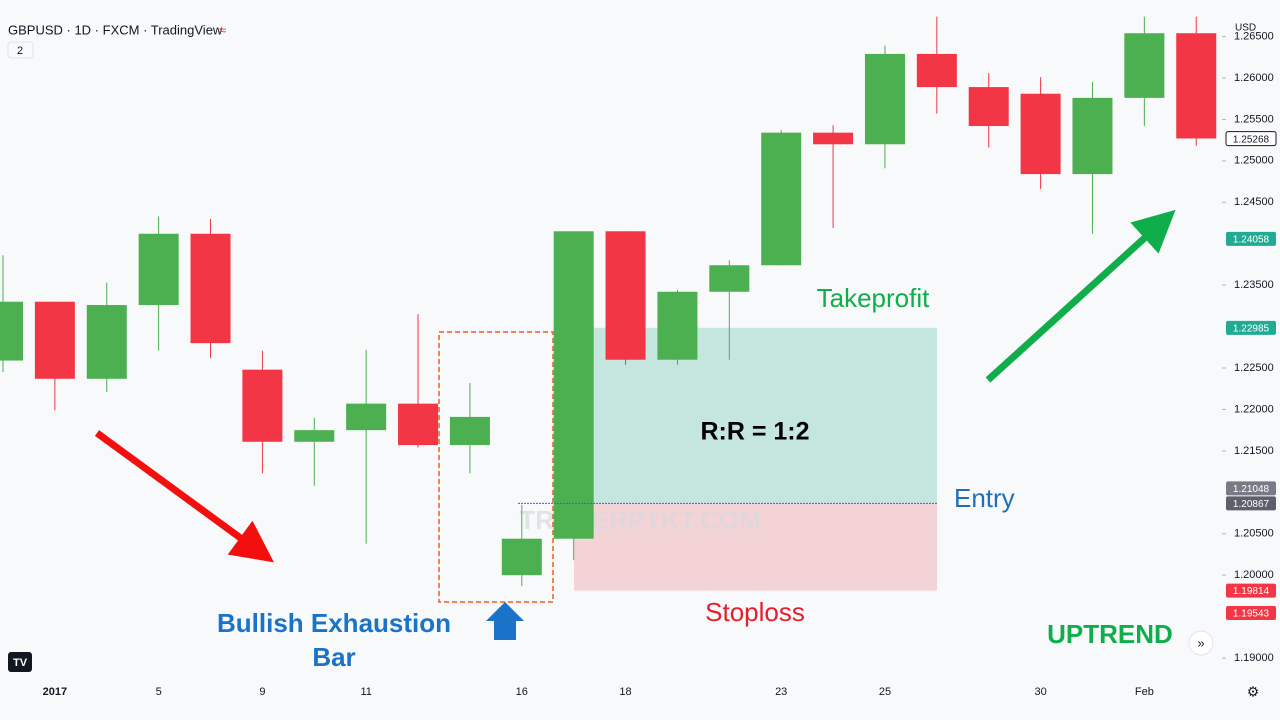 The image size is (1280, 720). What do you see at coordinates (781, 692) in the screenshot?
I see `x-tick-label: 23` at bounding box center [781, 692].